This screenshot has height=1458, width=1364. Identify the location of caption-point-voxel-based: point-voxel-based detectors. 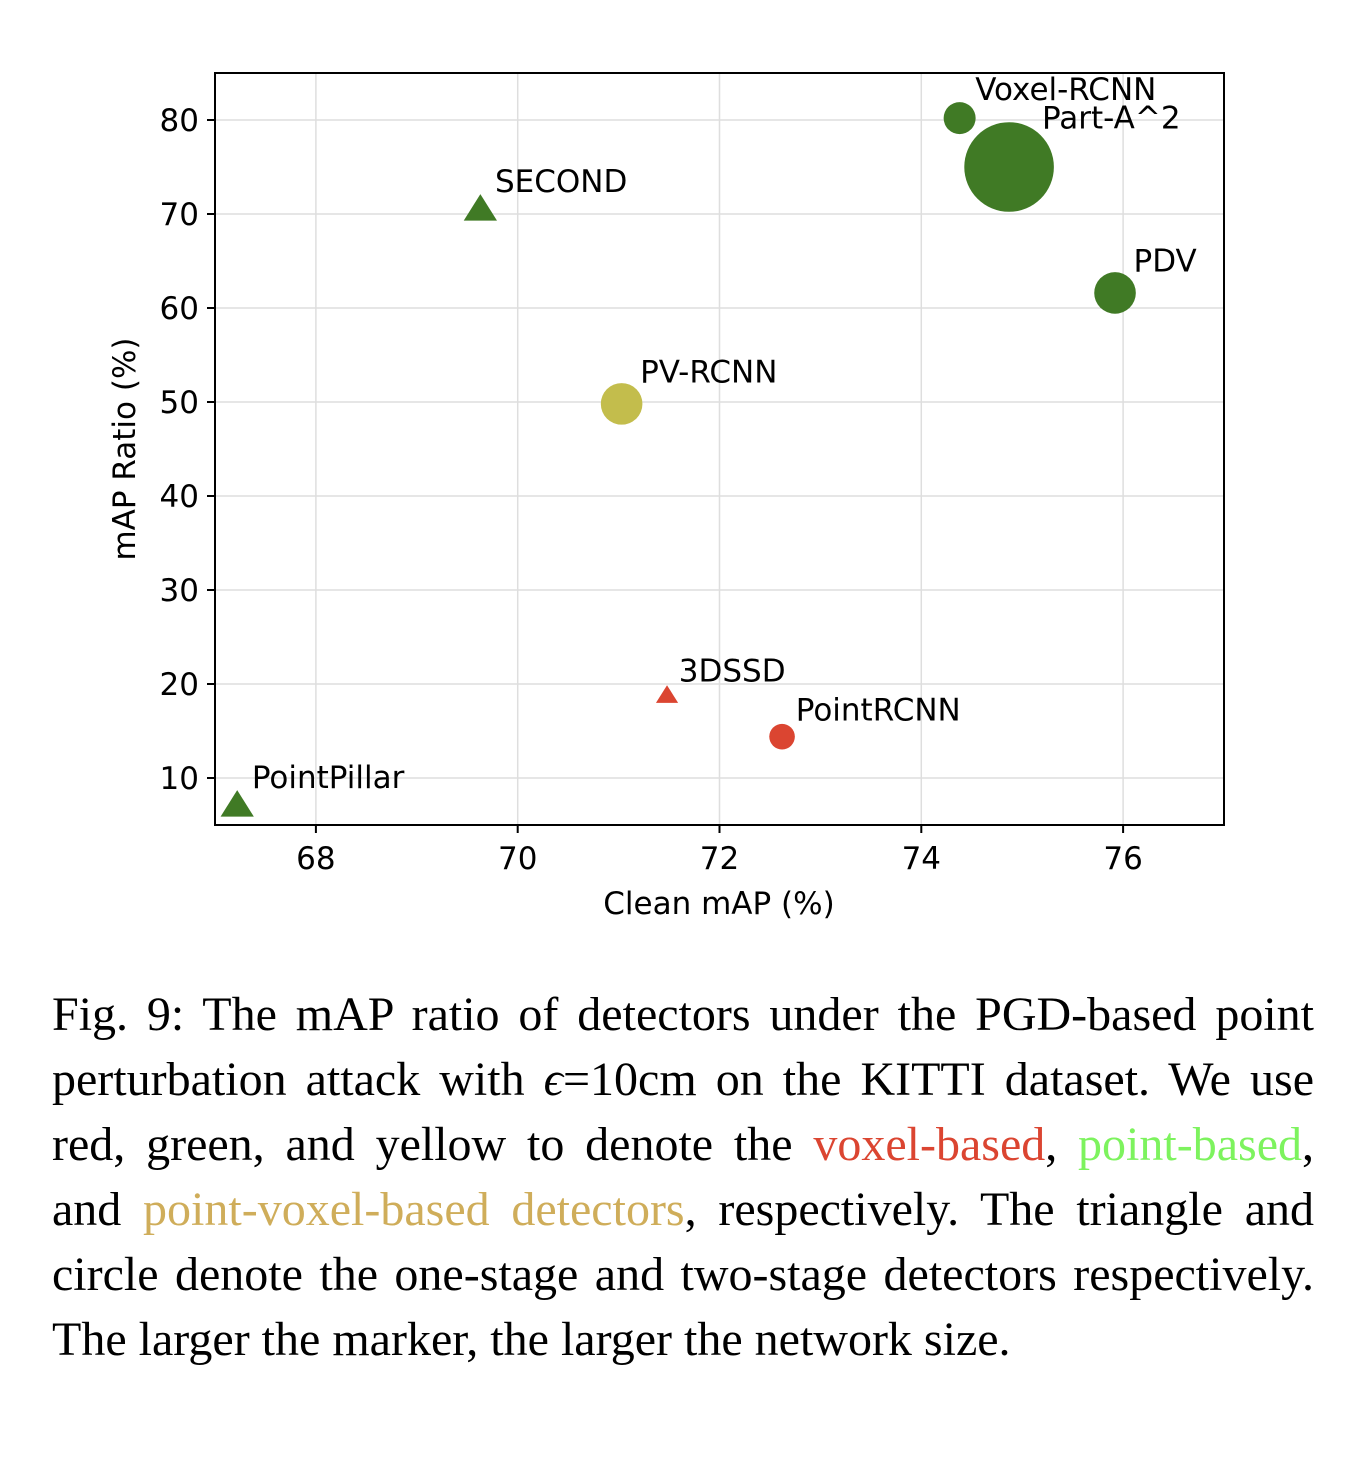
(414, 1209).